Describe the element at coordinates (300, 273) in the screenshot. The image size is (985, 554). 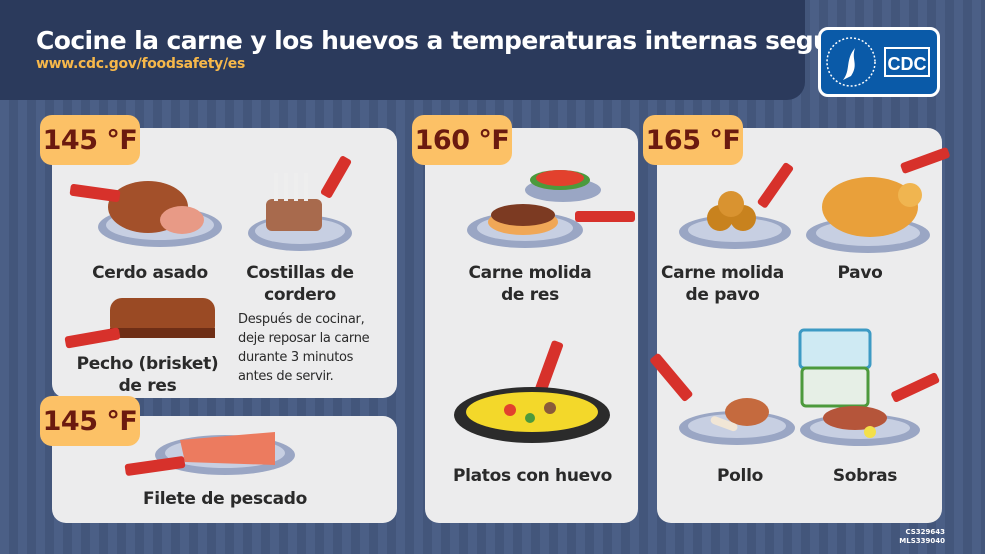
I see `item-label-line: Costillas de` at that location.